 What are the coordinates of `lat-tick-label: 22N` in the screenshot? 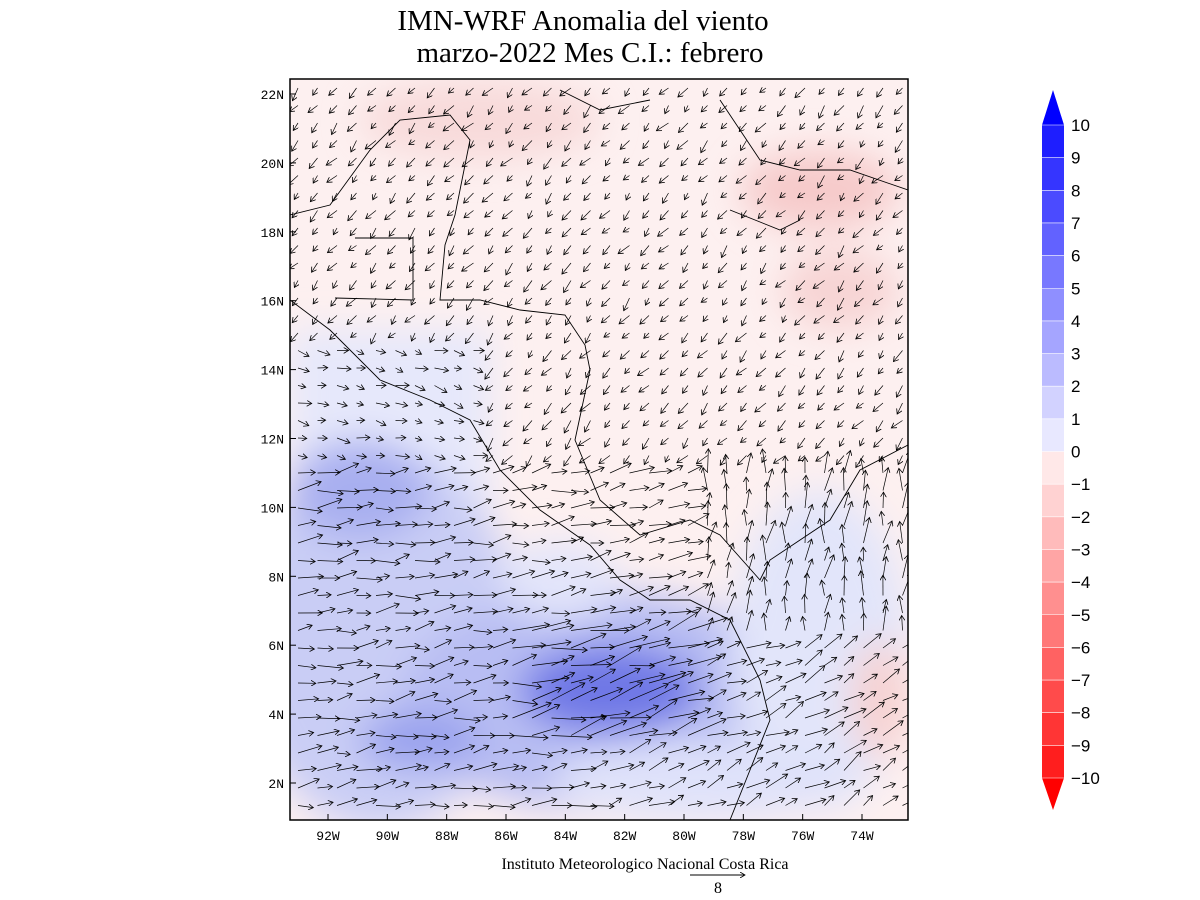 It's located at (272, 95).